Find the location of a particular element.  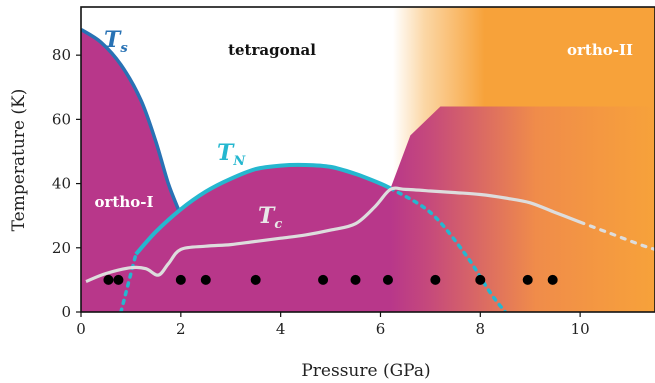

x-tick-label: 2 is located at coordinates (181, 329).